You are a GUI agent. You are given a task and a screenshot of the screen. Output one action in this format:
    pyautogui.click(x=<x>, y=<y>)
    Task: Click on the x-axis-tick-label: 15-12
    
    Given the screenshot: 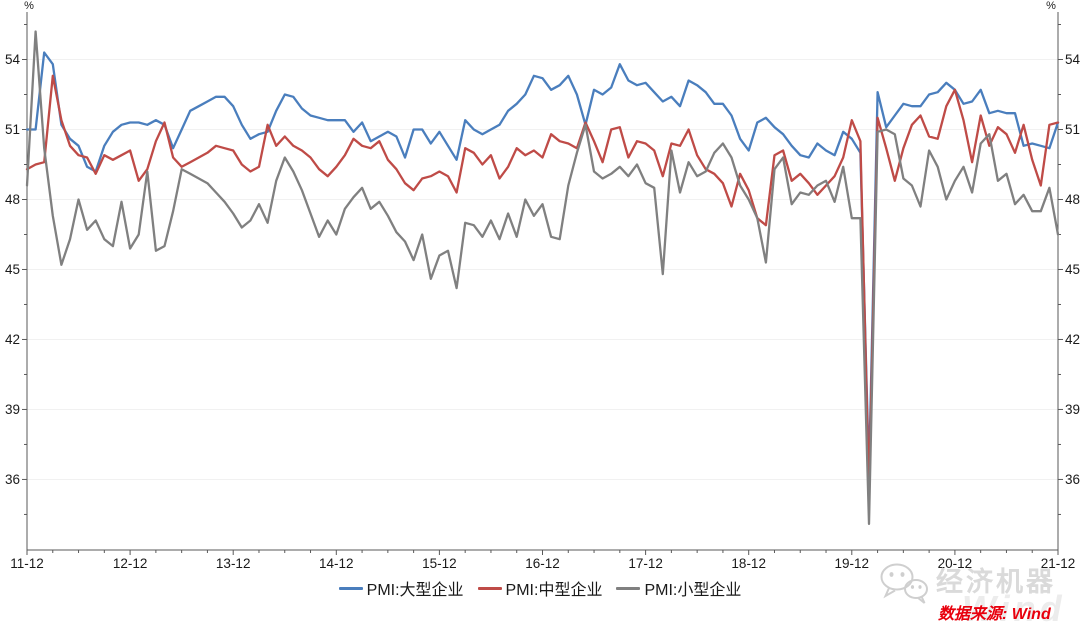 What is the action you would take?
    pyautogui.click(x=439, y=563)
    